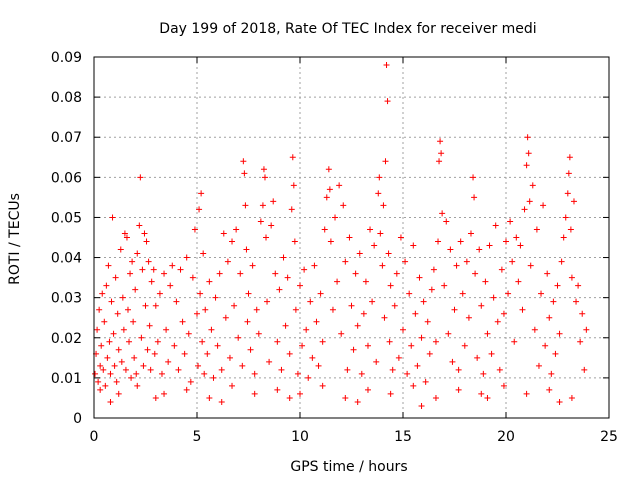  What do you see at coordinates (66, 379) in the screenshot?
I see `y-tick-label: 0.01` at bounding box center [66, 379].